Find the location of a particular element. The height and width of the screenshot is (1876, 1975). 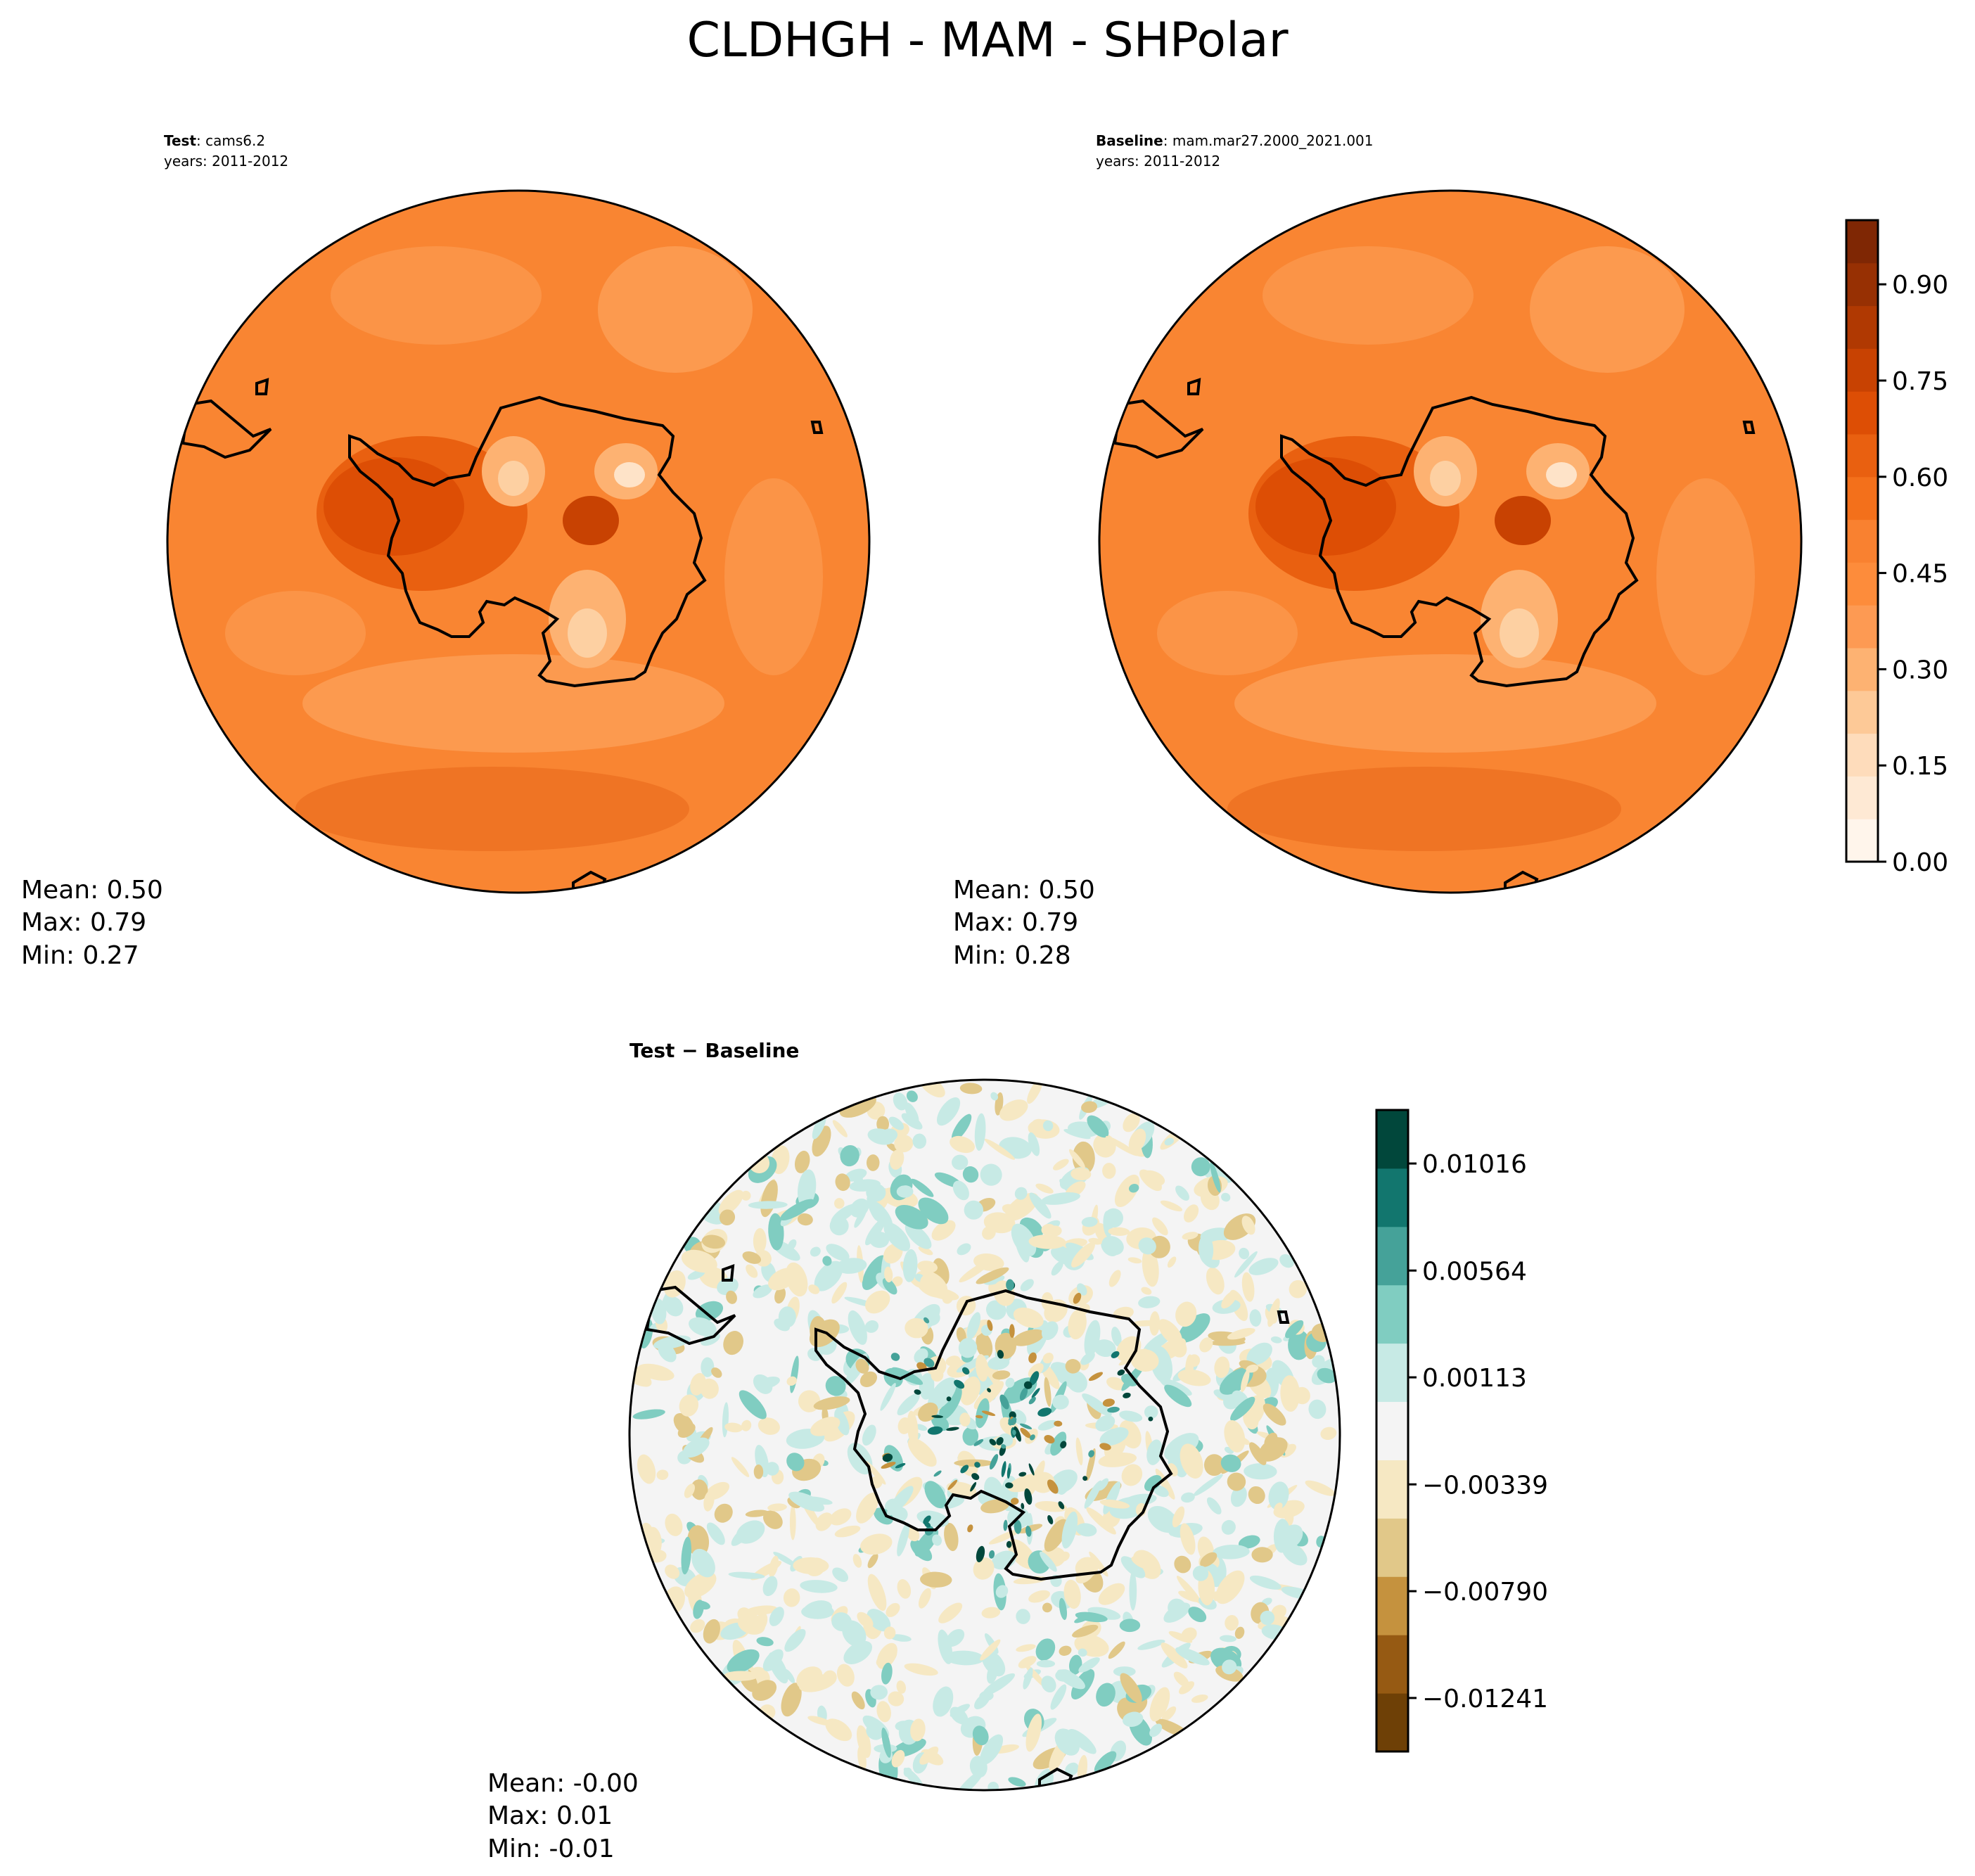

panel-test-years: years: 2011-2012 is located at coordinates (226, 161).